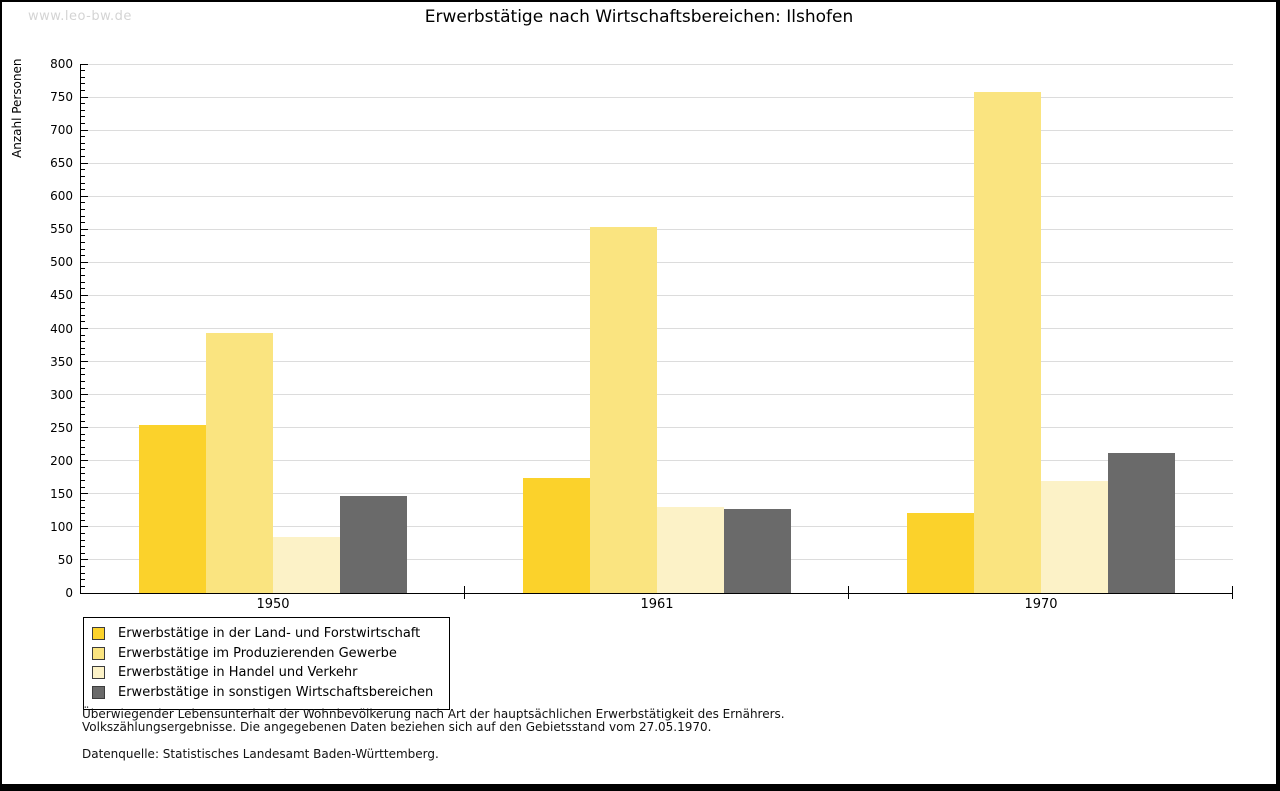 This screenshot has width=1280, height=791. What do you see at coordinates (61, 262) in the screenshot?
I see `y-tick-label: 500` at bounding box center [61, 262].